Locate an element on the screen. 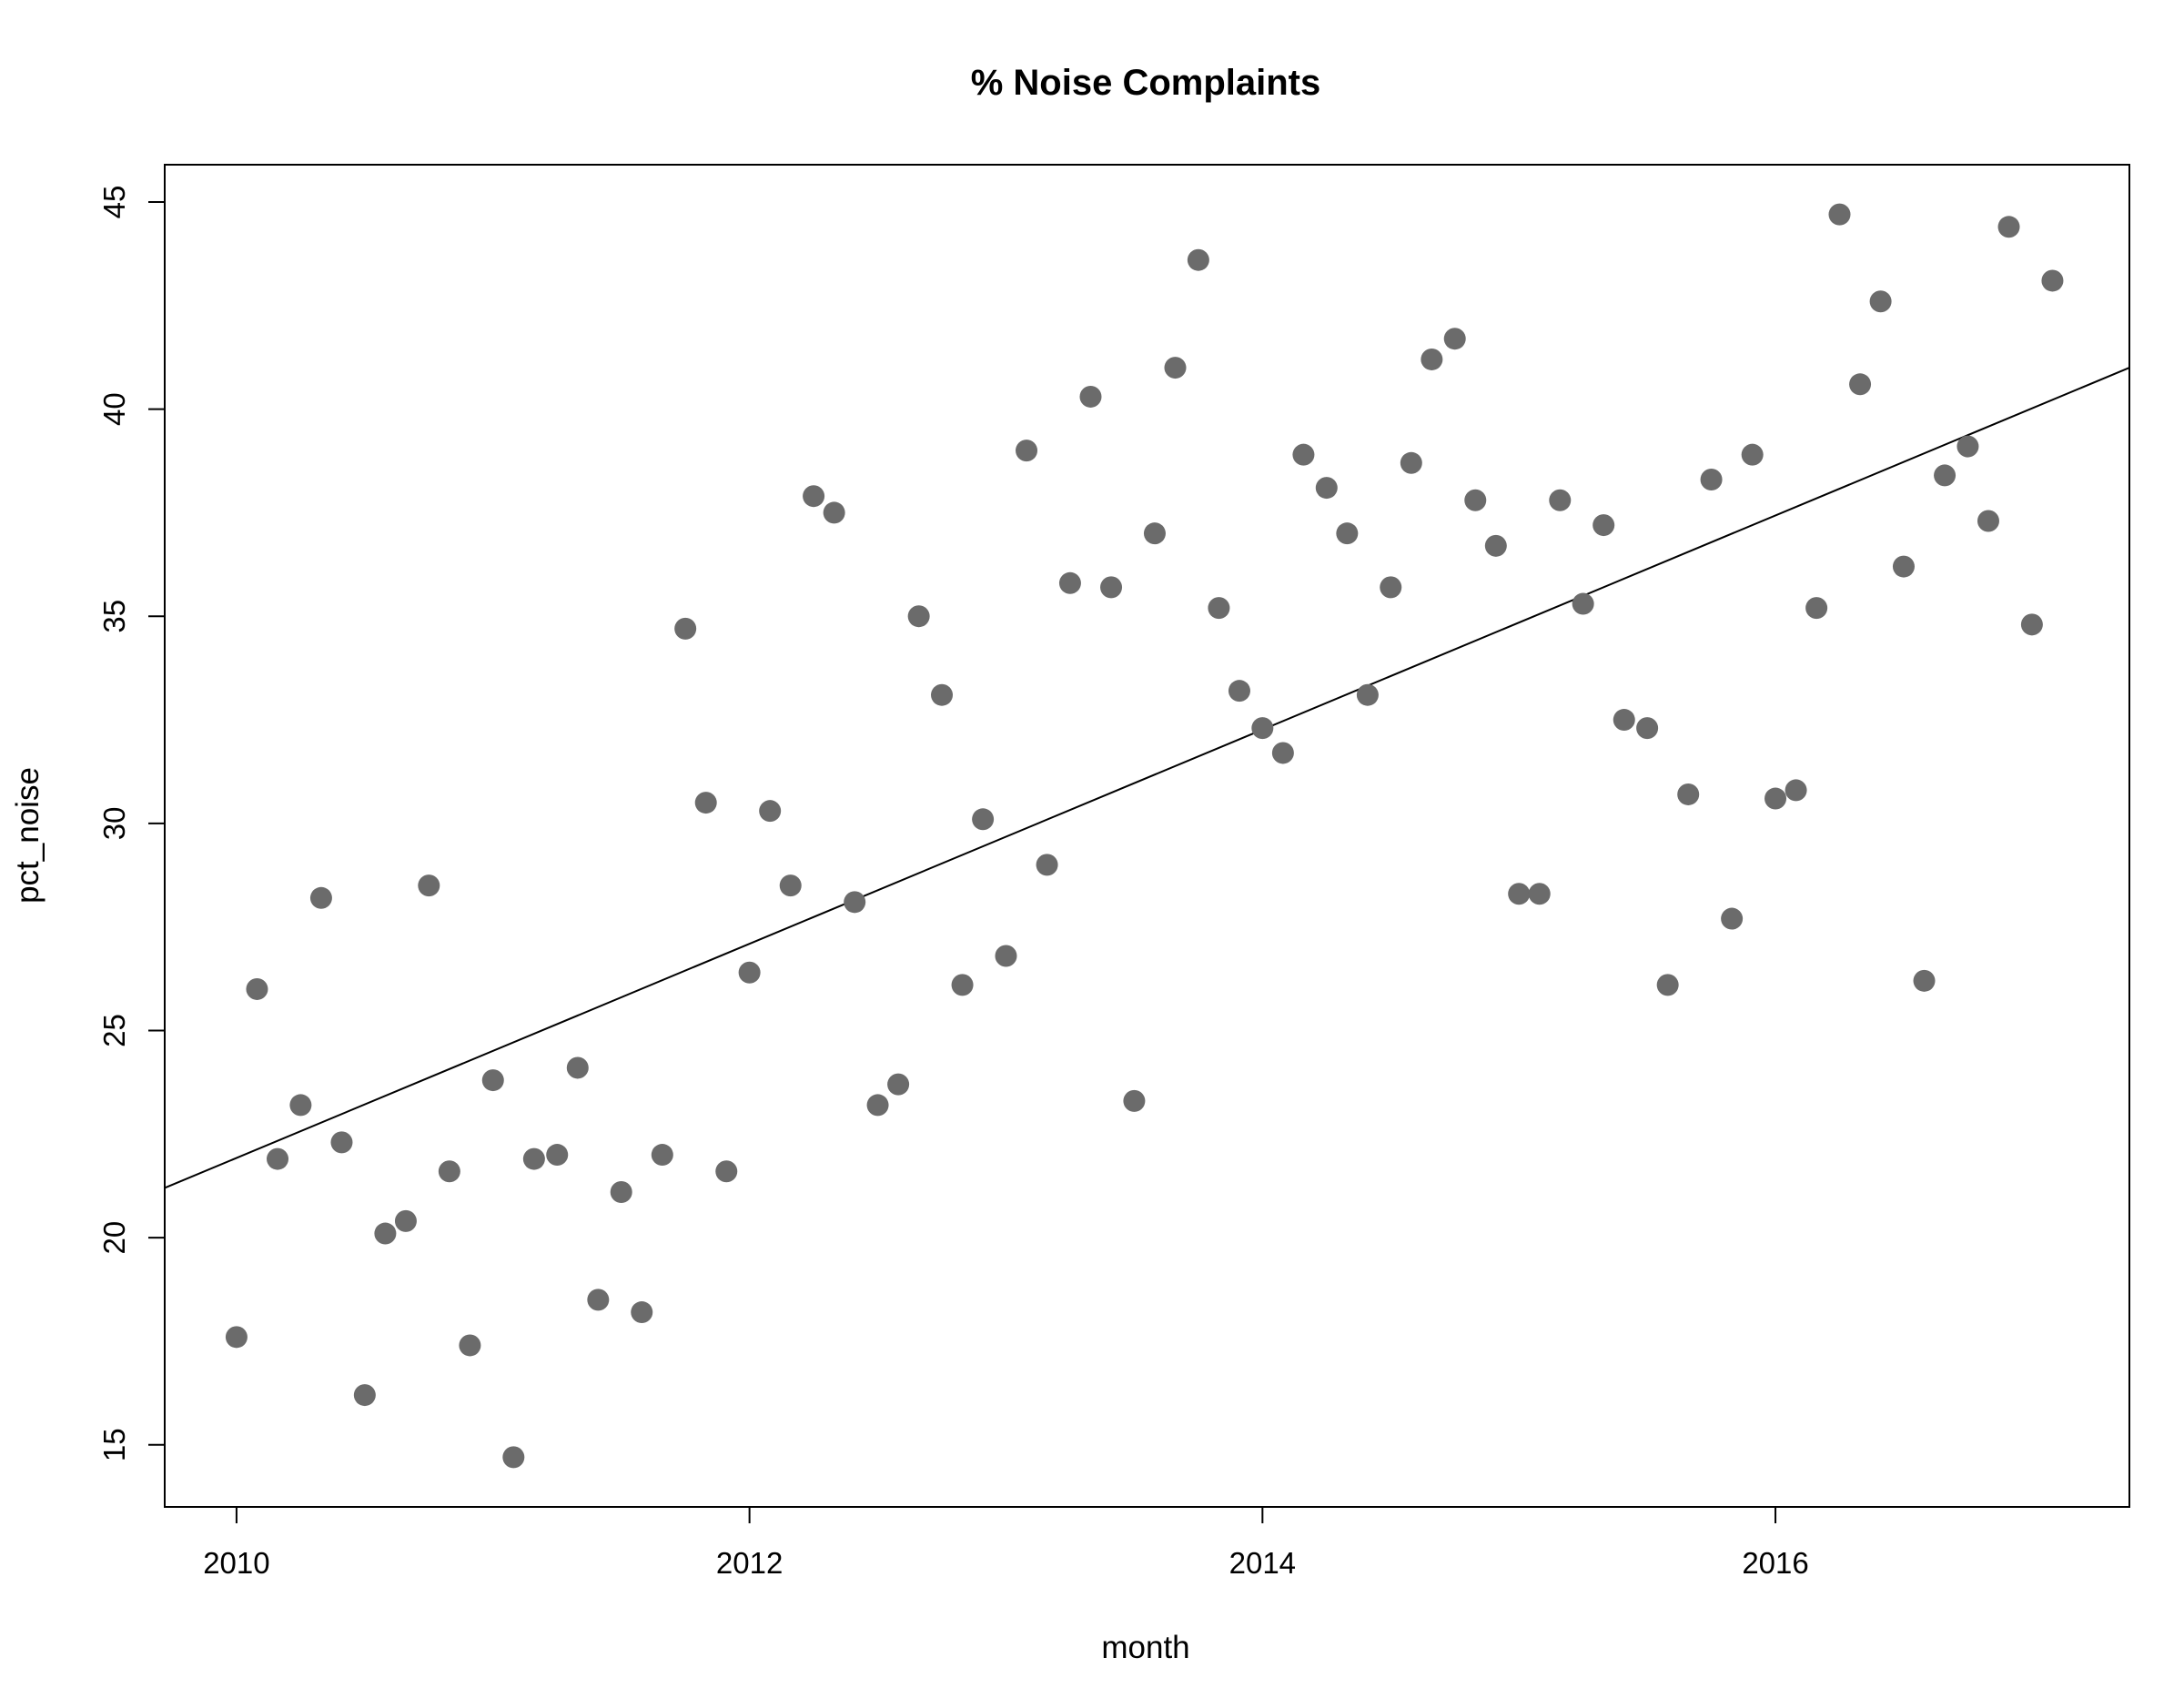 This screenshot has width=2184, height=1688. x-tick-label: 2014 is located at coordinates (1263, 1563).